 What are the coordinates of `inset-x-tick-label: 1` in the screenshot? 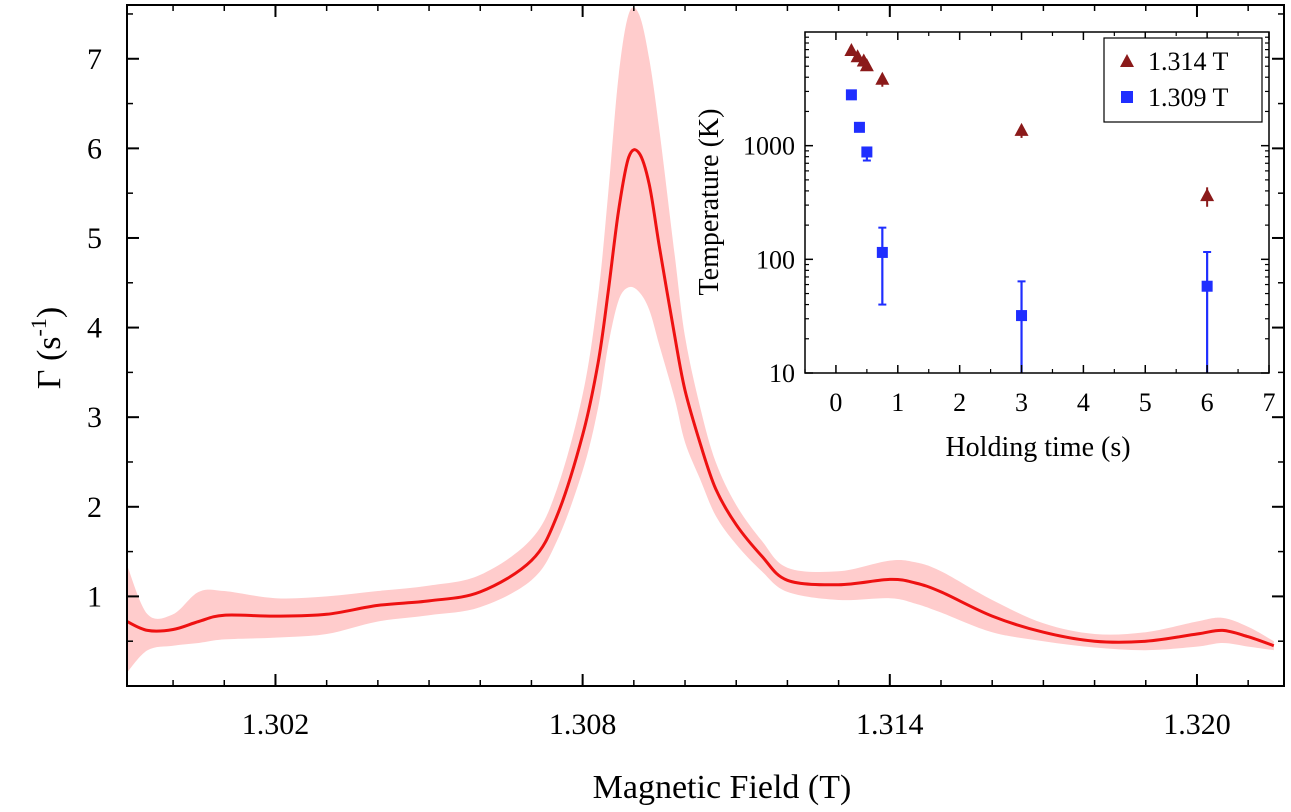 It's located at (897, 402).